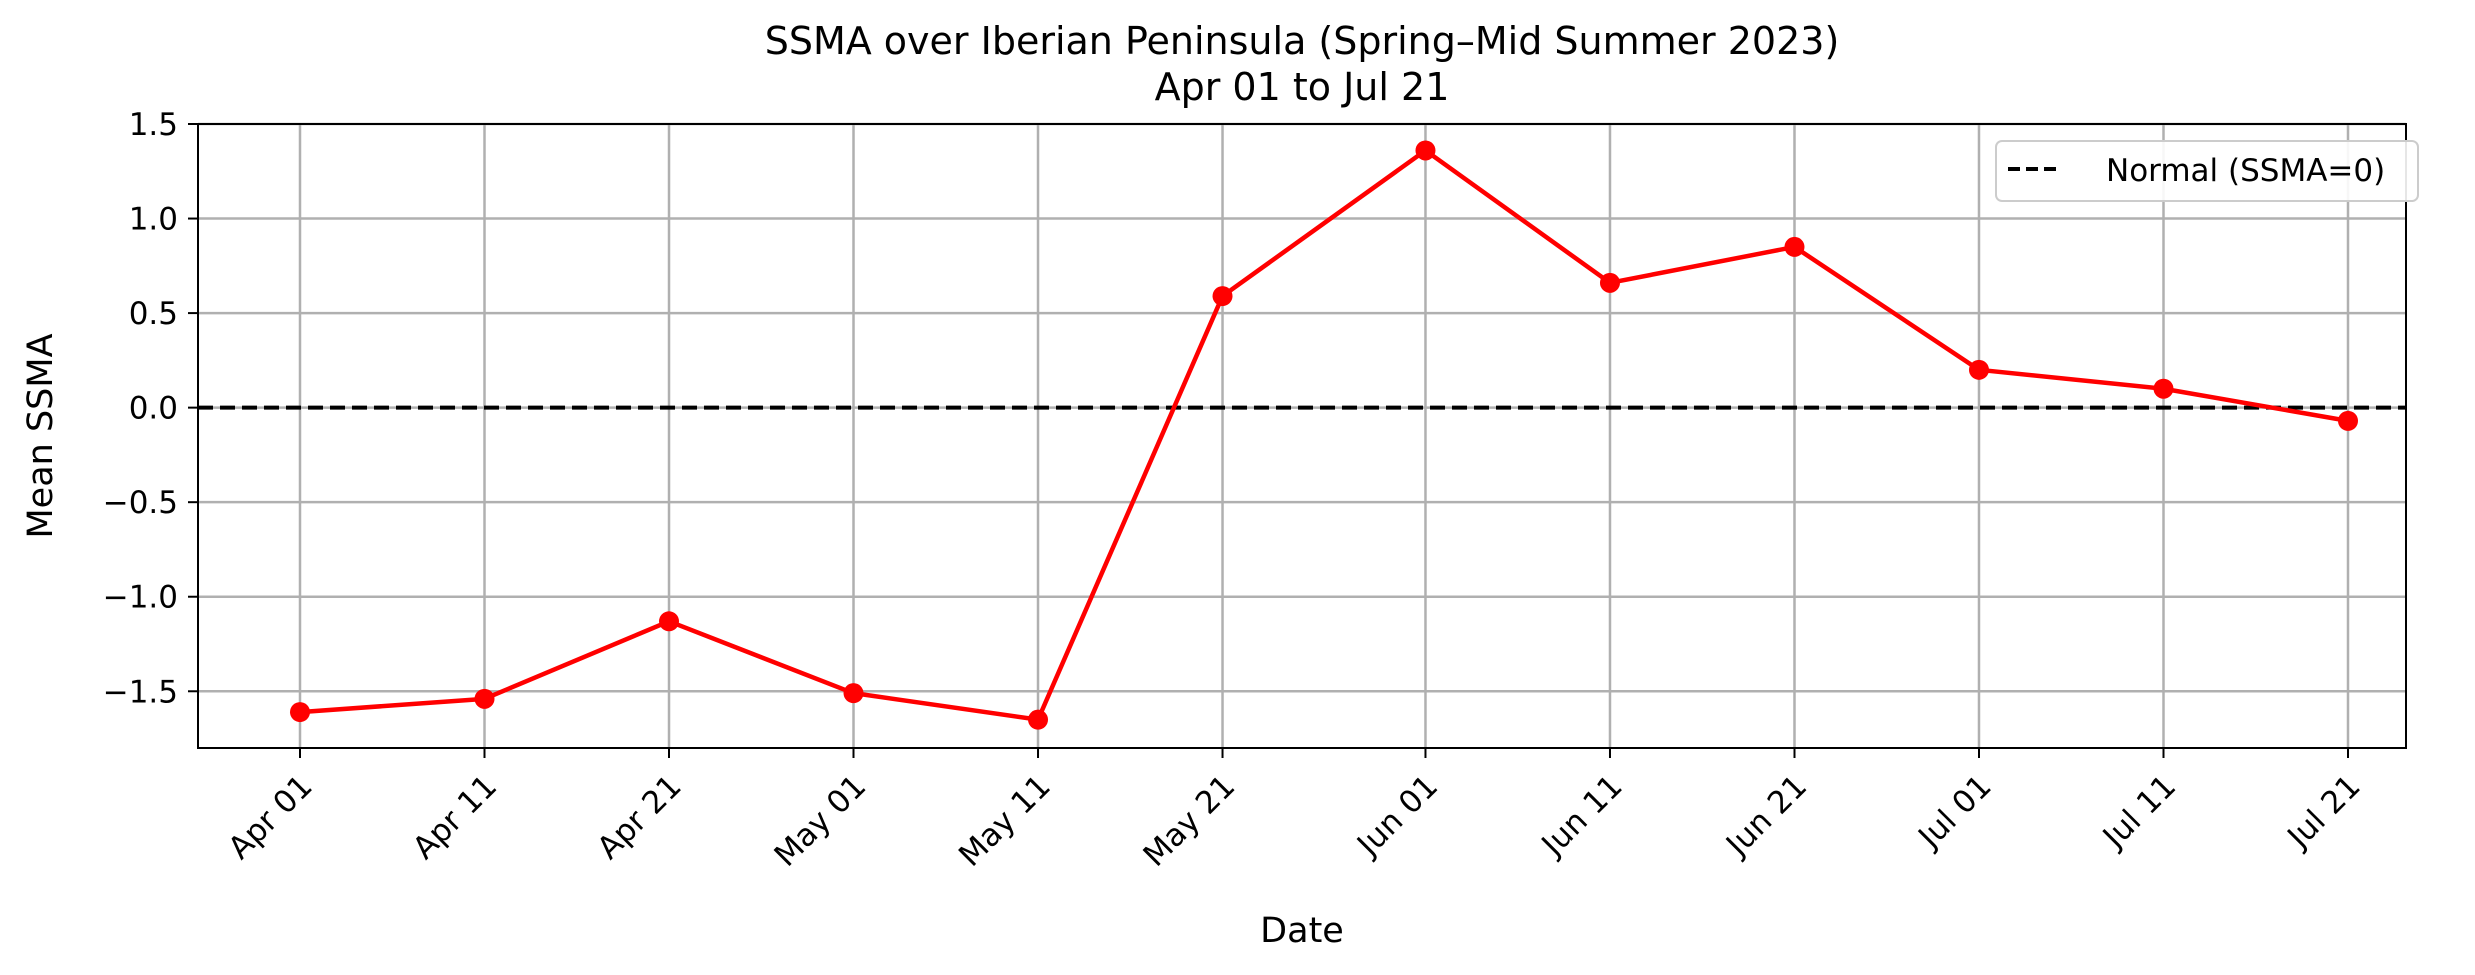 Image resolution: width=2475 pixels, height=975 pixels. I want to click on chart-subtitle: Apr 01 to Jul 21, so click(1302, 87).